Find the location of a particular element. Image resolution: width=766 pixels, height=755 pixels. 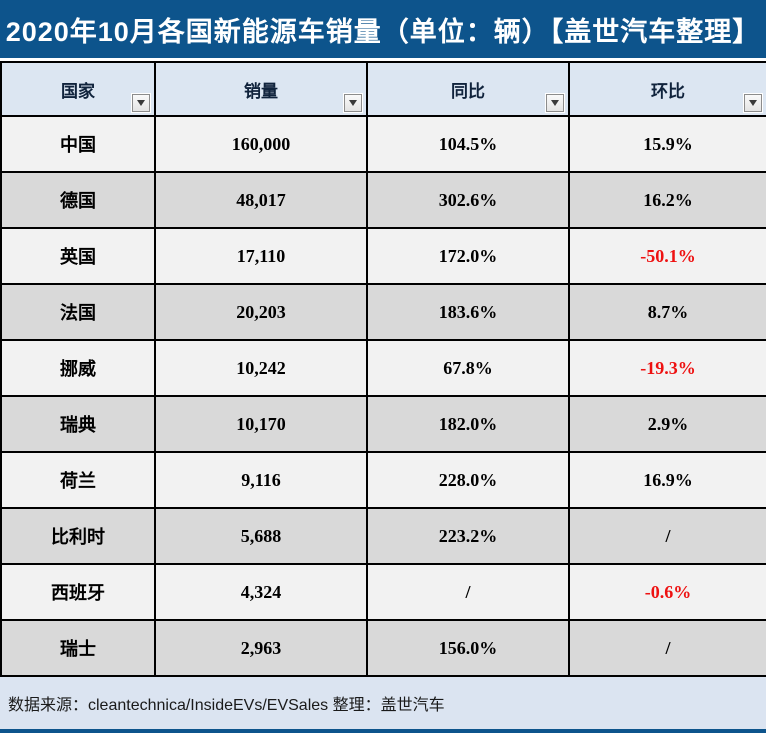

header-row: 国家 销量 同比 环比 is located at coordinates (383, 89).